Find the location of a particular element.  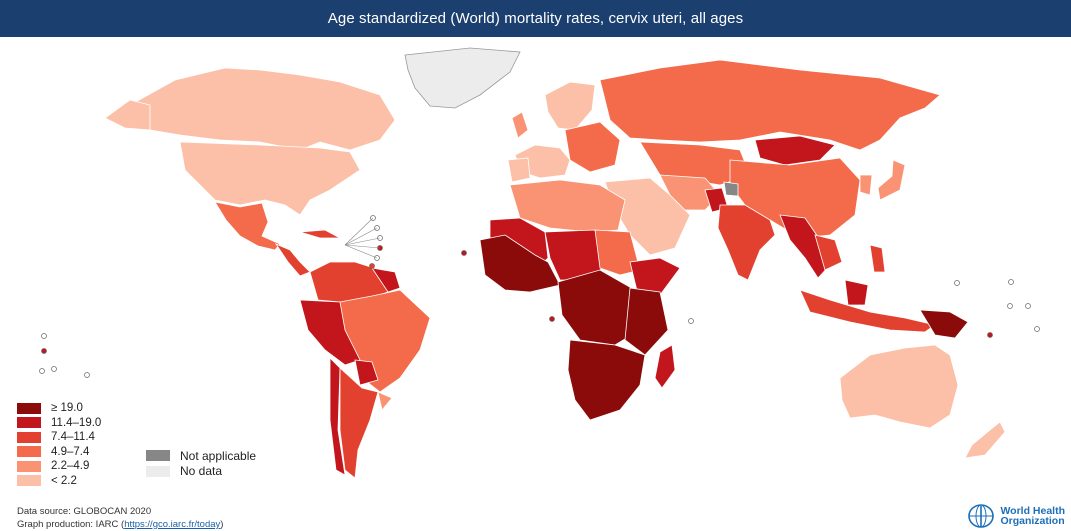

region-eastern-europe is located at coordinates (592, 147).